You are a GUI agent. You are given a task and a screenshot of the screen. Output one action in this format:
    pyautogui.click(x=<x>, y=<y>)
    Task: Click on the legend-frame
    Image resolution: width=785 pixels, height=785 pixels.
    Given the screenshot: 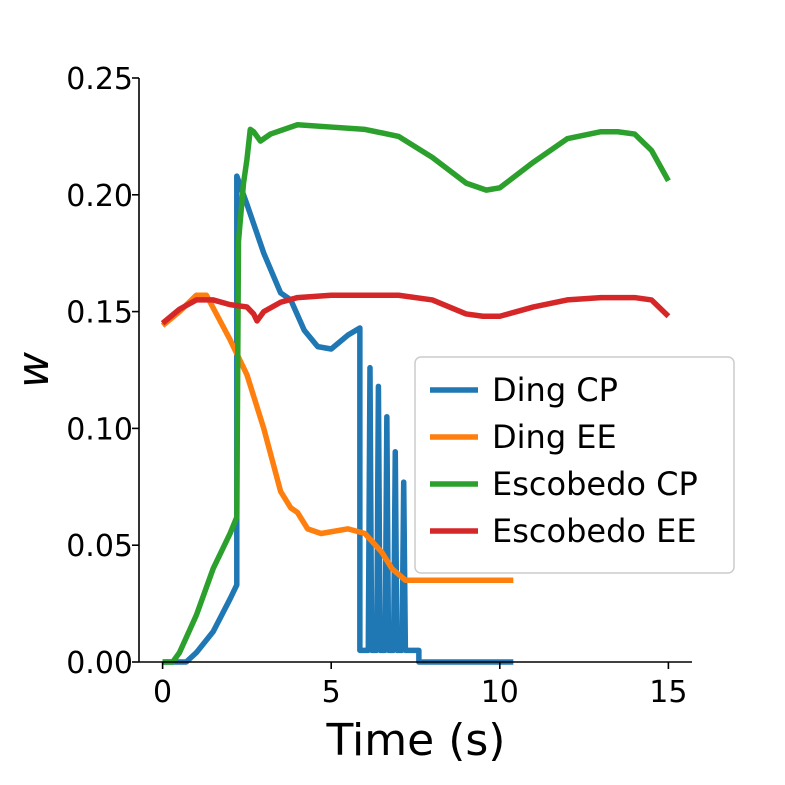 What is the action you would take?
    pyautogui.click(x=574, y=465)
    